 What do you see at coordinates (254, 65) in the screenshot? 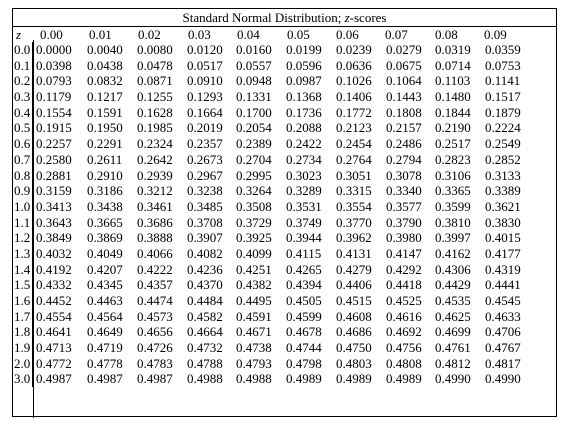
I see `table-cell: 0.0557` at bounding box center [254, 65].